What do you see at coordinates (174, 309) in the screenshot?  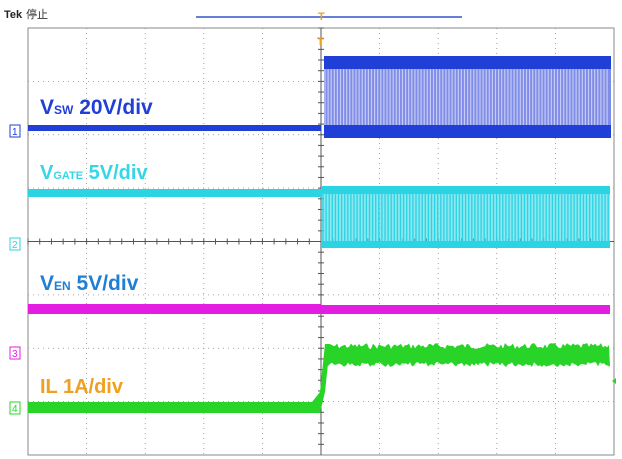 I see `ven-trace-low` at bounding box center [174, 309].